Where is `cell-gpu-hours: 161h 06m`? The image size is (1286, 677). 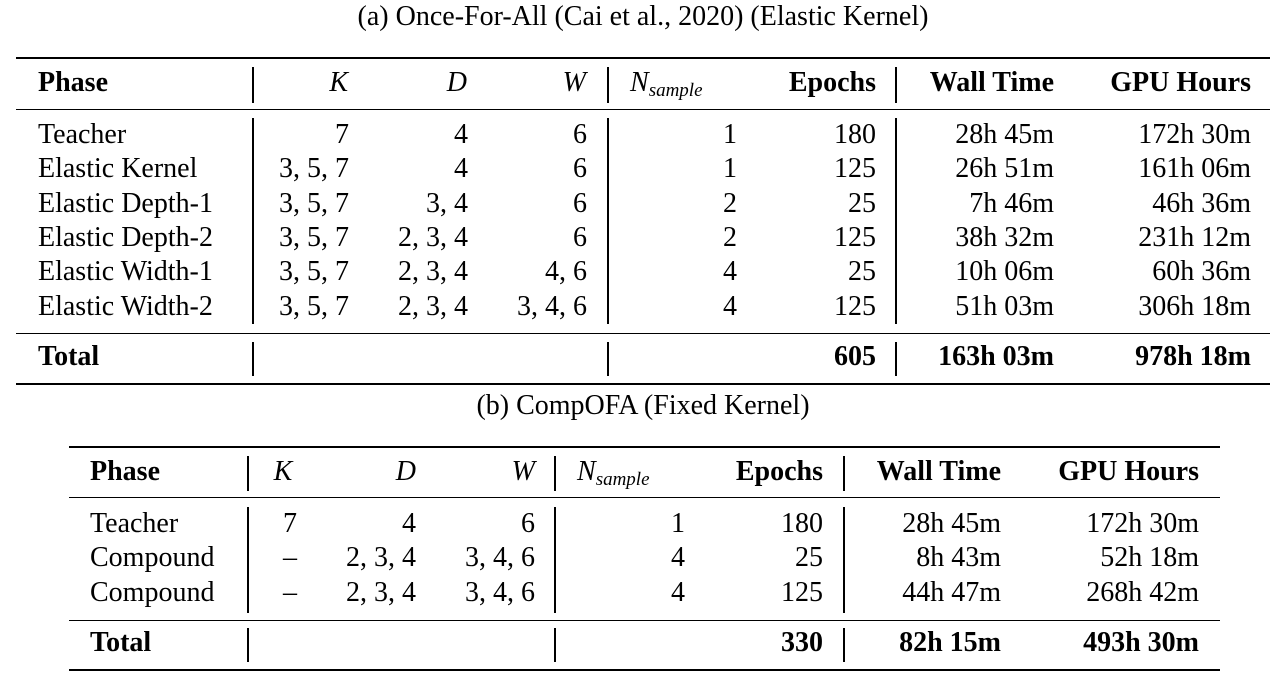 cell-gpu-hours: 161h 06m is located at coordinates (1194, 168).